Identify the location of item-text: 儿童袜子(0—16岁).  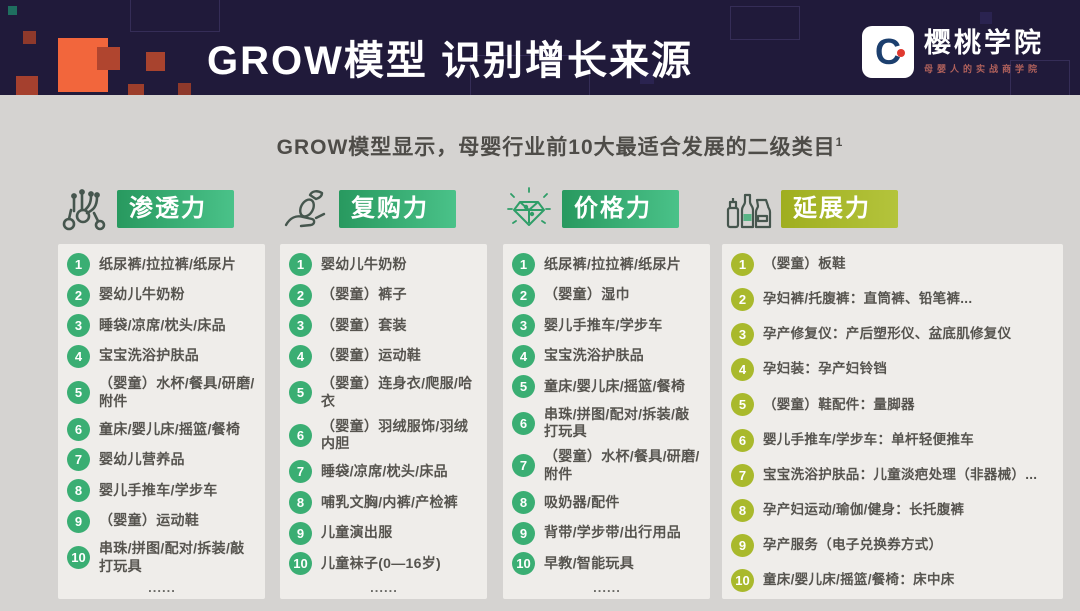
(381, 562).